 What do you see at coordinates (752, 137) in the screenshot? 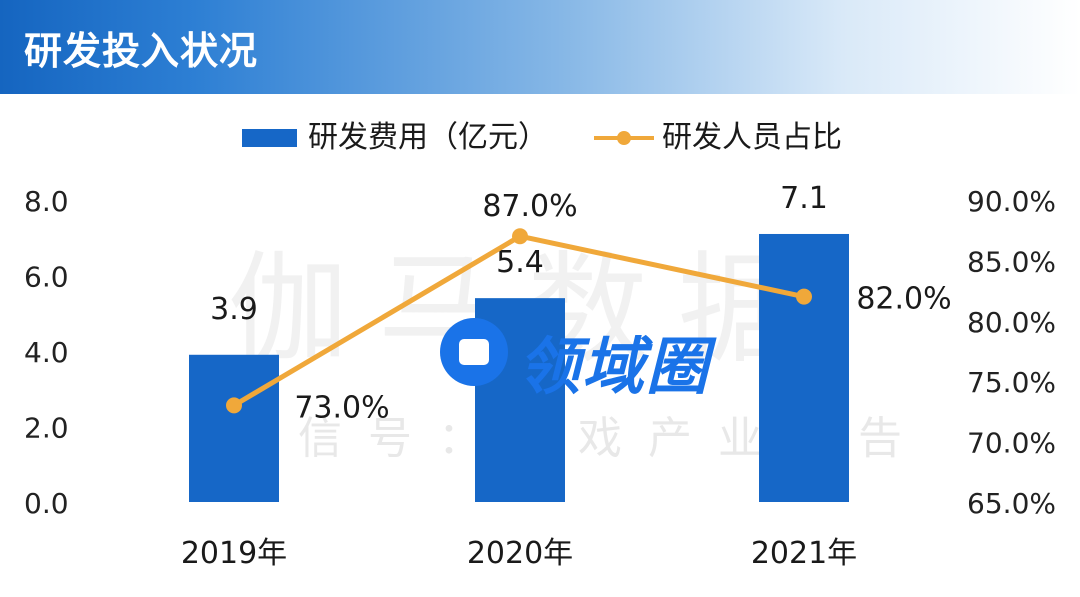
I see `legend-line-label: 研发人员占比` at bounding box center [752, 137].